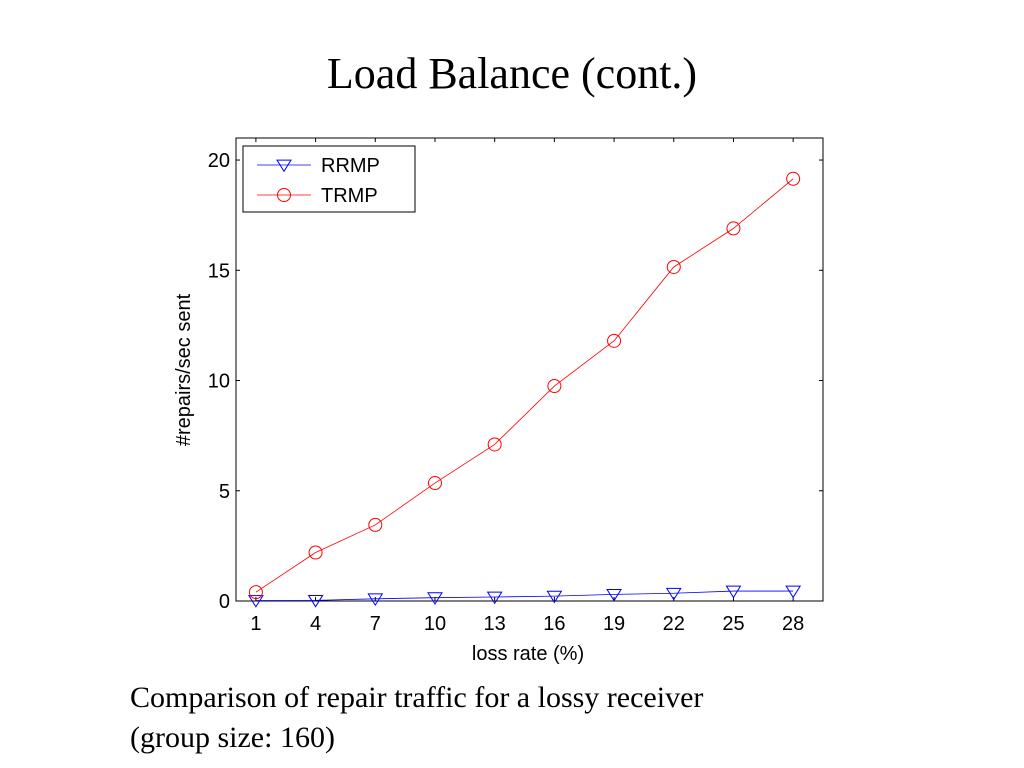 The height and width of the screenshot is (768, 1024). Describe the element at coordinates (184, 369) in the screenshot. I see `y-axis-label: #repairs/sec sent` at that location.